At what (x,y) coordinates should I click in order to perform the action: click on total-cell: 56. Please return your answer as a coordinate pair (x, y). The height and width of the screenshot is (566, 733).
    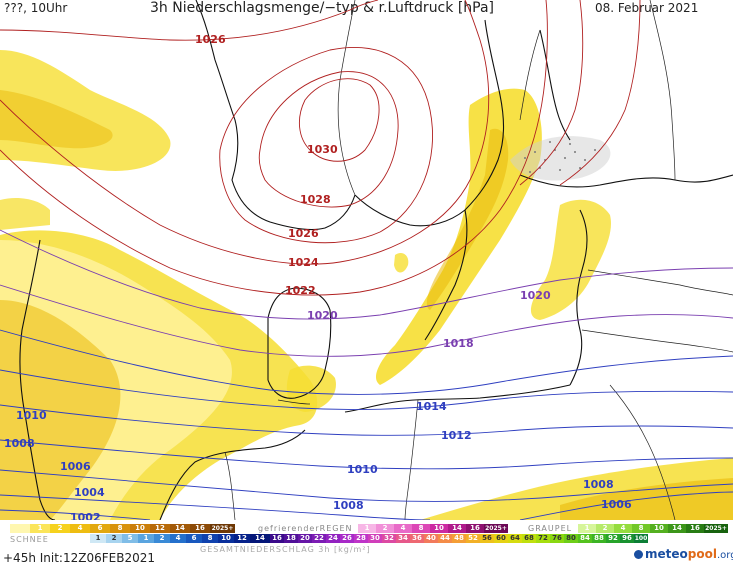
    Looking at the image, I should click on (487, 538).